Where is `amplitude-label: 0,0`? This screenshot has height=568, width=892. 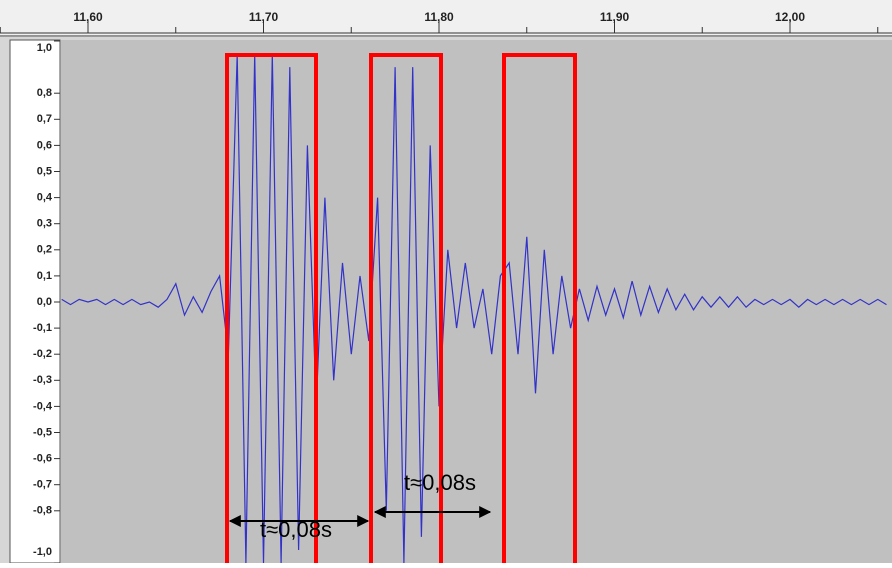
amplitude-label: 0,0 is located at coordinates (44, 302).